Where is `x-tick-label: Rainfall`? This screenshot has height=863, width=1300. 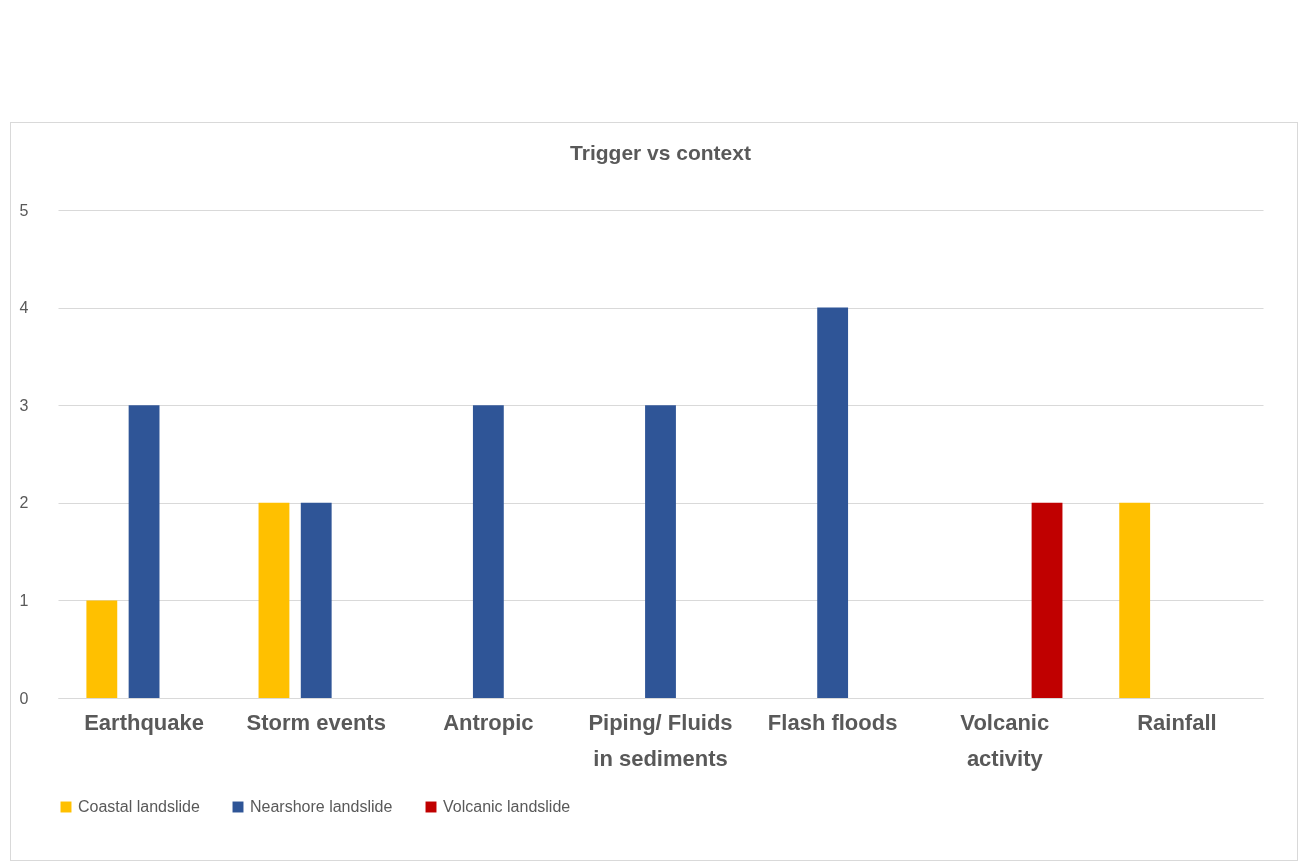 x-tick-label: Rainfall is located at coordinates (1177, 722).